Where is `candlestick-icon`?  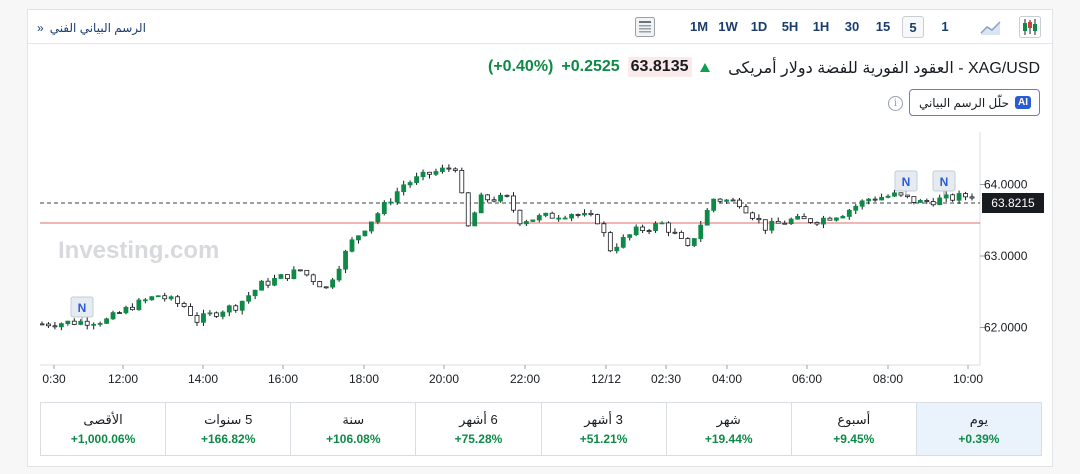 candlestick-icon is located at coordinates (1030, 27).